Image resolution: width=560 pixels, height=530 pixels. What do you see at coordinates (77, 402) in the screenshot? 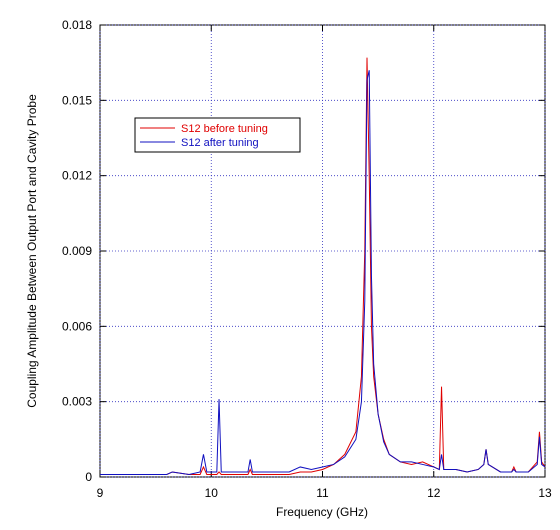
I see `y-tick-label: 0.003` at bounding box center [77, 402].